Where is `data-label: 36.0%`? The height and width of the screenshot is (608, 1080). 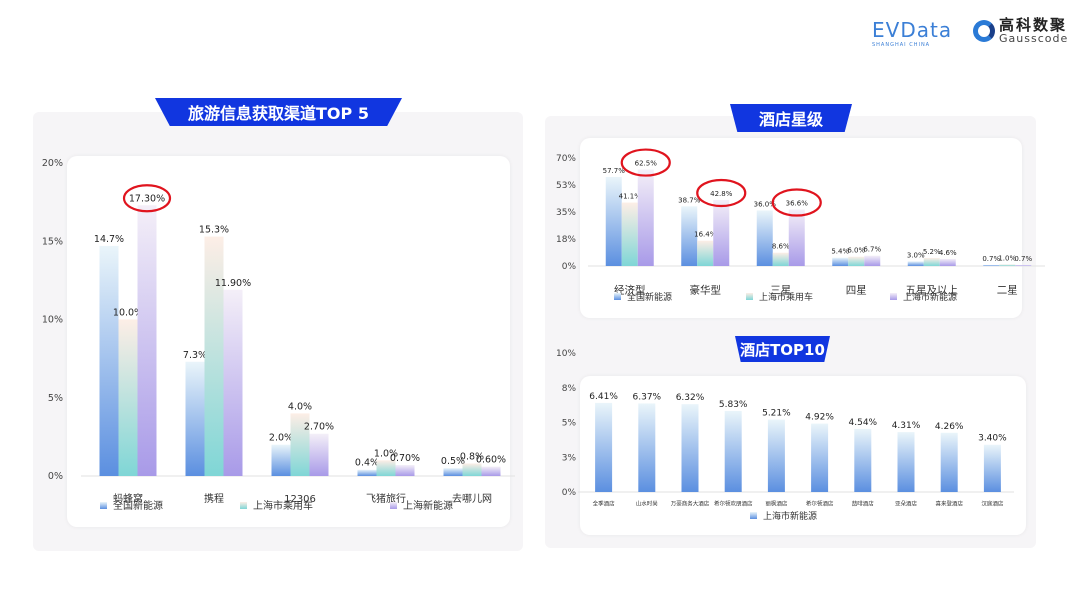
data-label: 36.0% is located at coordinates (765, 204).